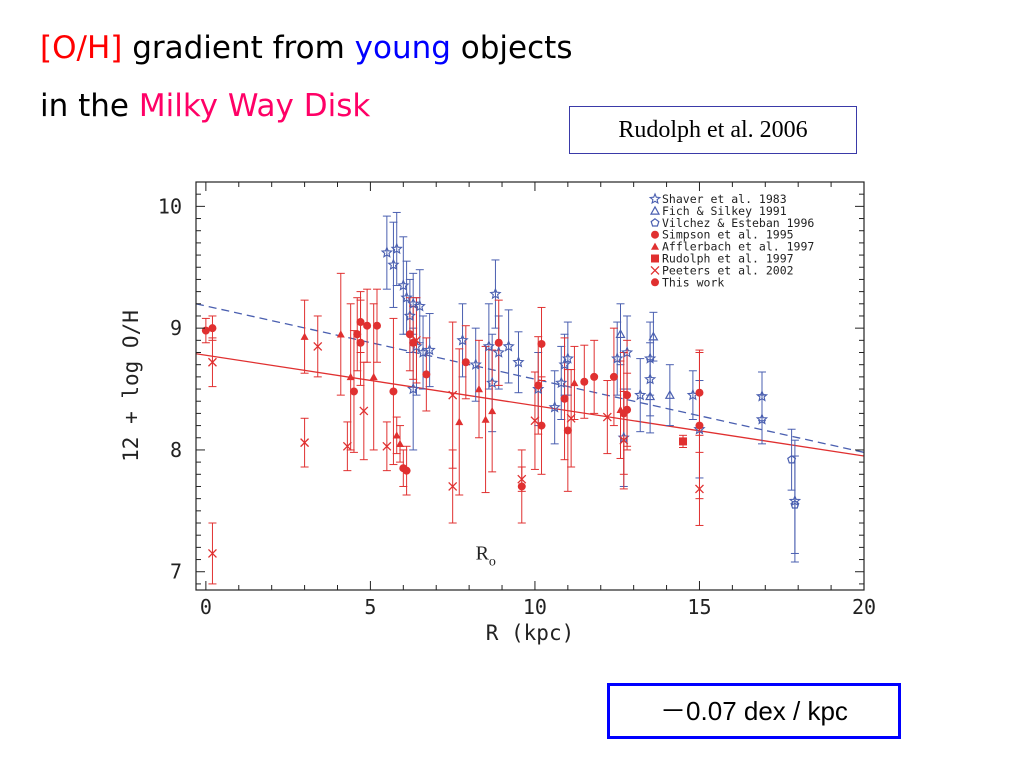  What do you see at coordinates (713, 130) in the screenshot?
I see `citation-box: Rudolph et al. 2006` at bounding box center [713, 130].